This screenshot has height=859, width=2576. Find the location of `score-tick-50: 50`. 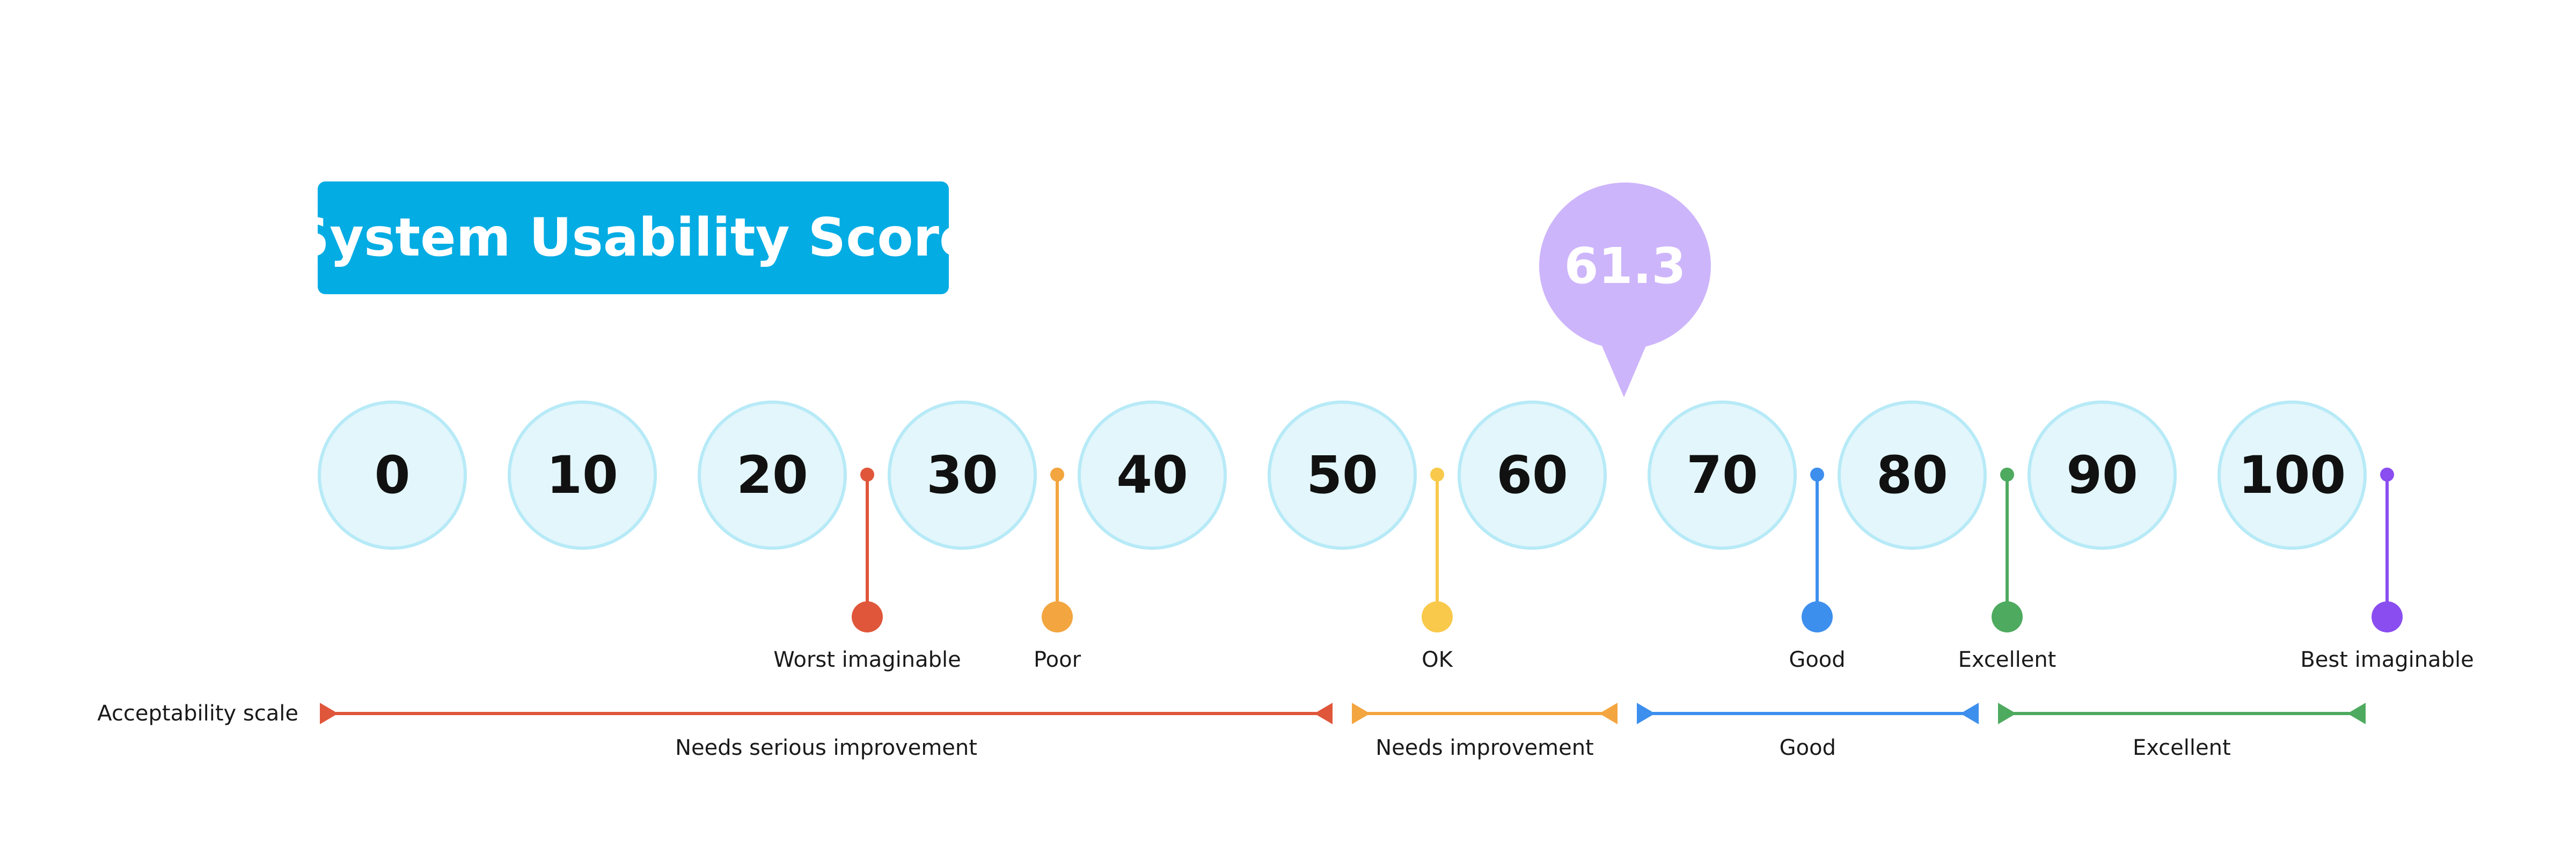

score-tick-50: 50 is located at coordinates (1342, 475).